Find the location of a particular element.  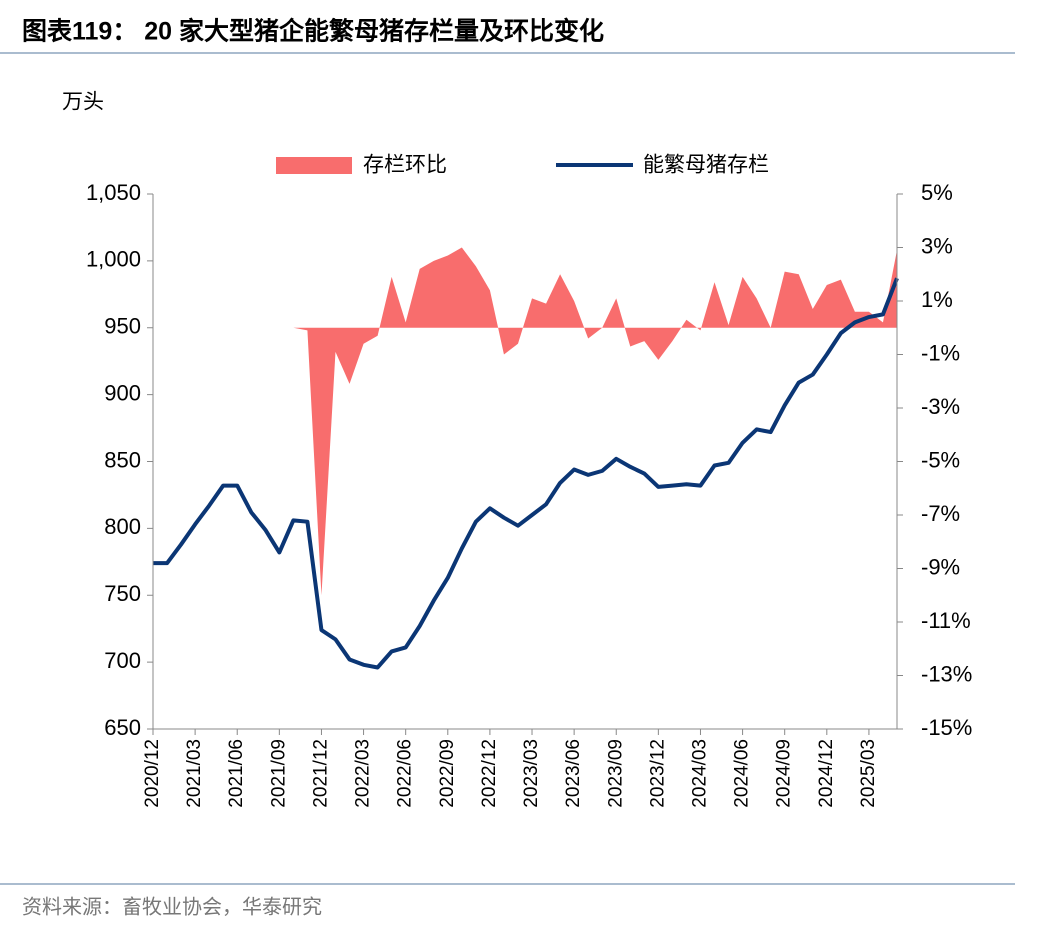

chart-title: 图表119： 20 家大型猪企能繁母猪存栏量及环比变化 is located at coordinates (313, 31).